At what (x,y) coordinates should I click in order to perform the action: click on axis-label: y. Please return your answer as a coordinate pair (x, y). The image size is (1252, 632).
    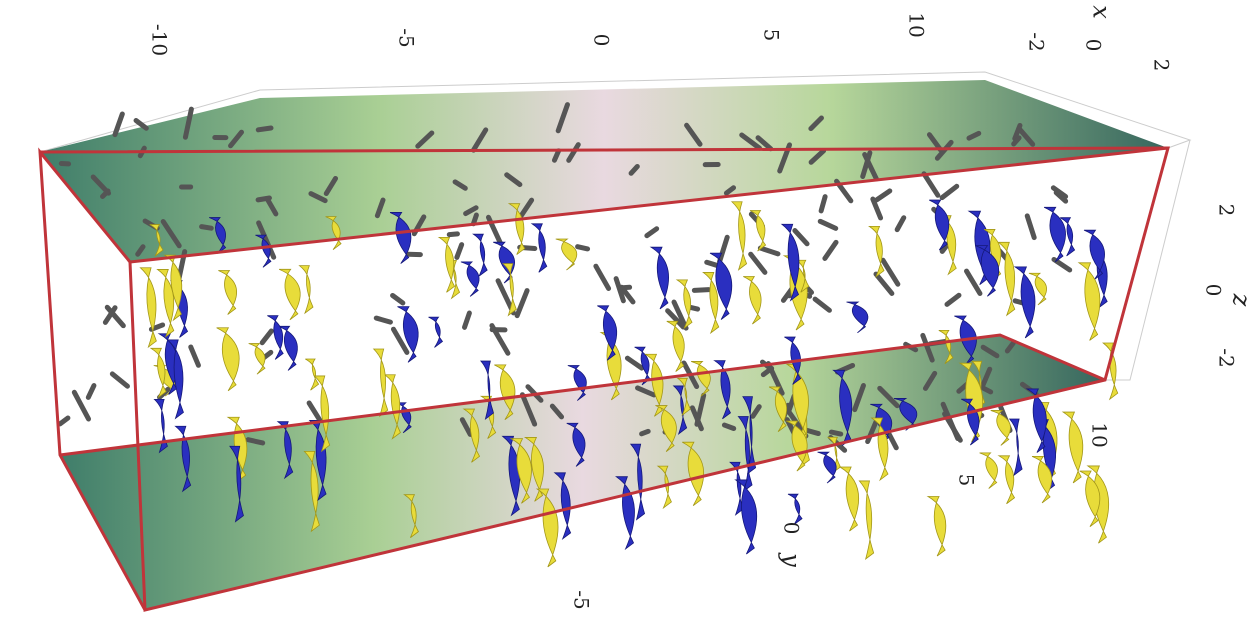
    Looking at the image, I should click on (792, 559).